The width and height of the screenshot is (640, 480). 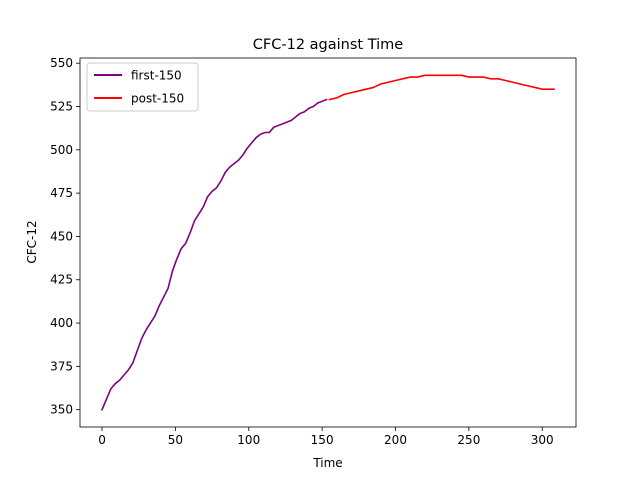 I want to click on y-tick-label: 475, so click(x=61, y=193).